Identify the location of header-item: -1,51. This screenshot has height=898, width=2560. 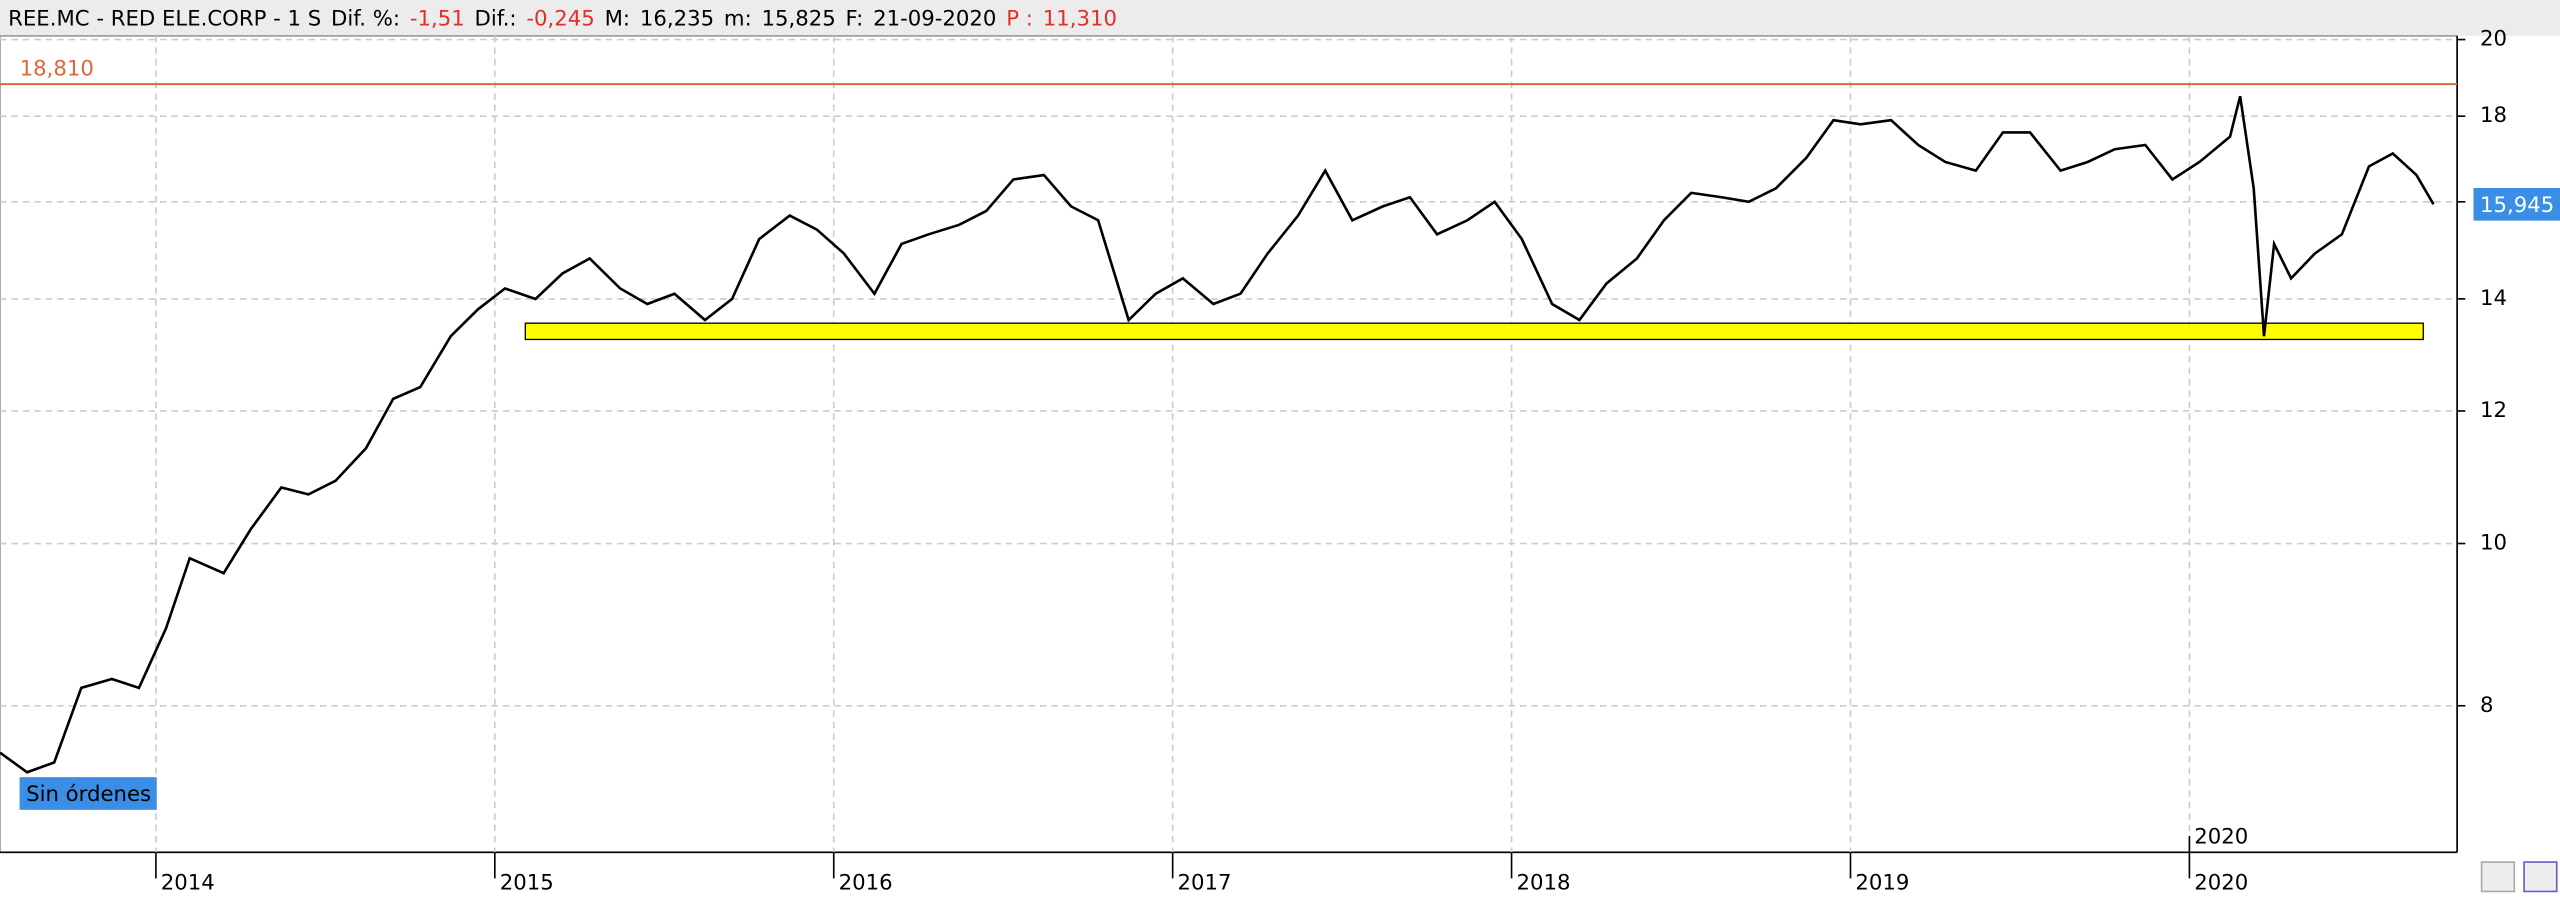
(437, 19).